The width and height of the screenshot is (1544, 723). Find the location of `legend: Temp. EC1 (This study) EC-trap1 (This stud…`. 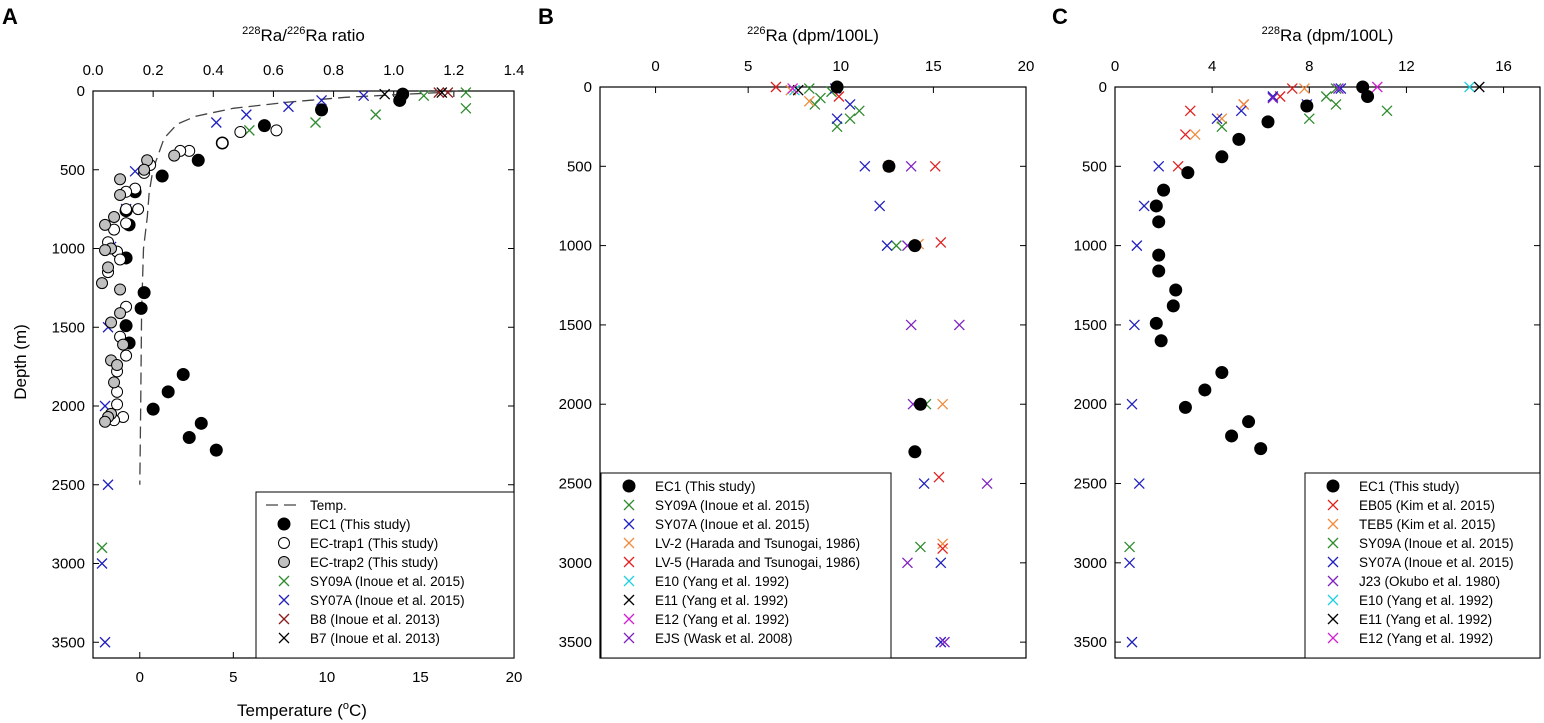

legend: Temp. EC1 (This study) EC-trap1 (This stud… is located at coordinates (385, 575).